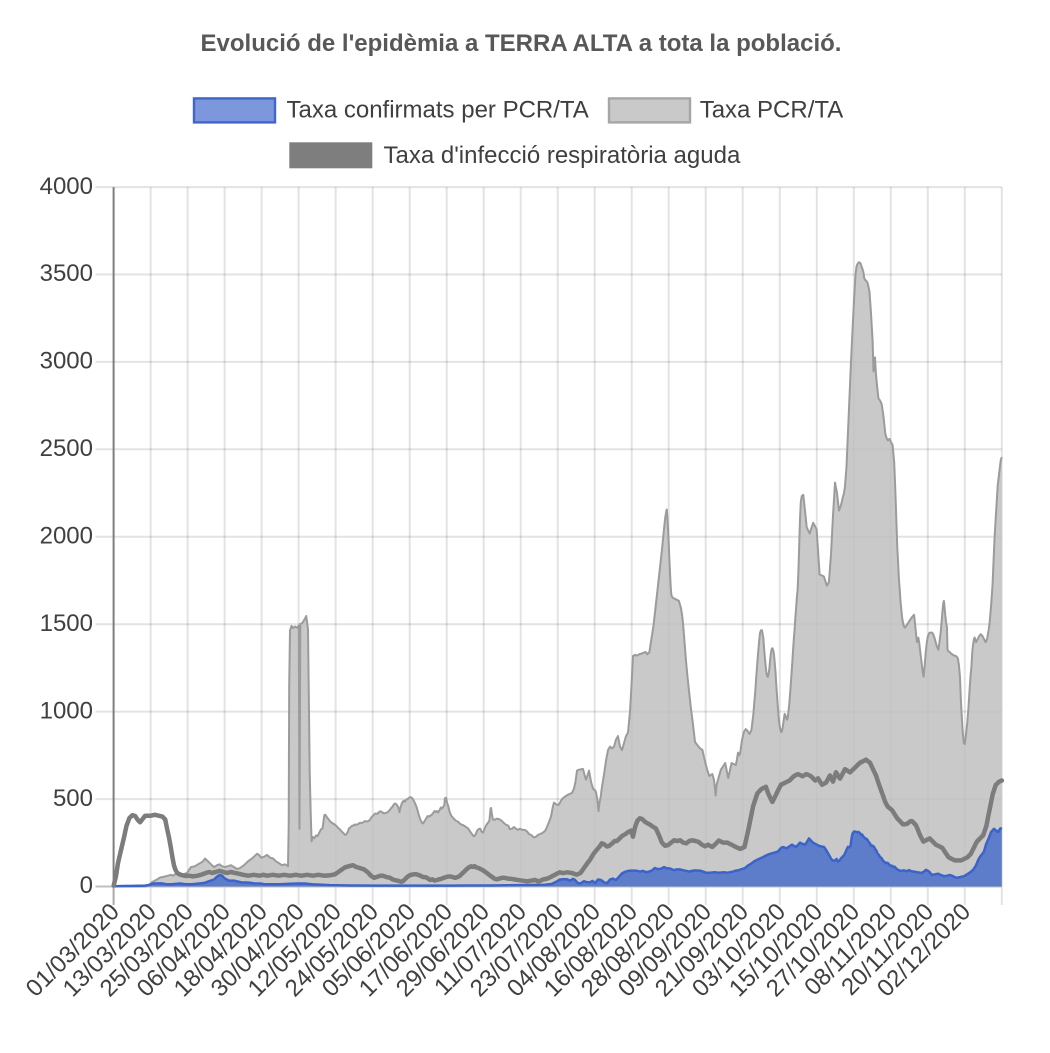  Describe the element at coordinates (66, 623) in the screenshot. I see `svg-text: 1500` at that location.